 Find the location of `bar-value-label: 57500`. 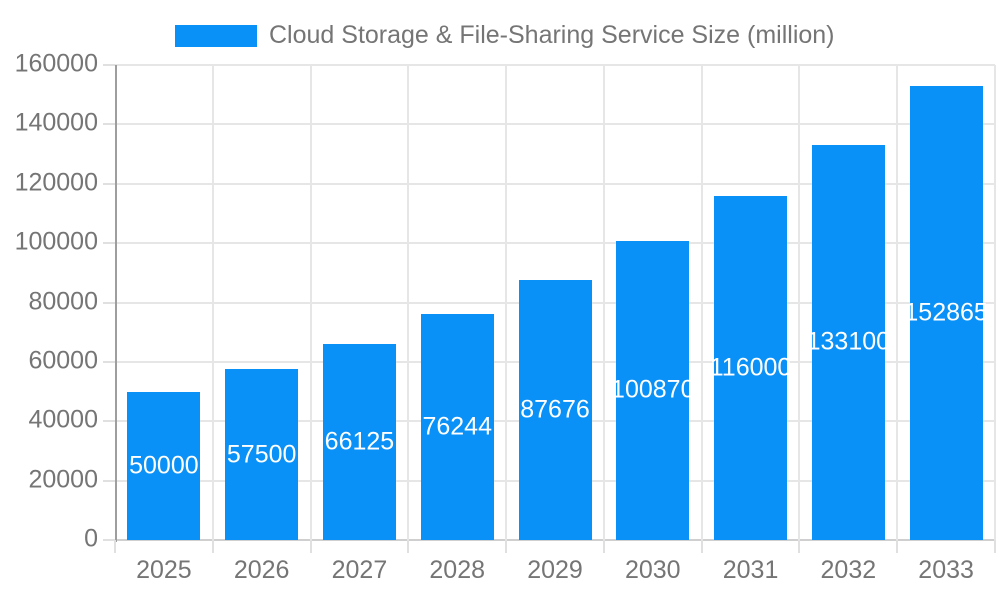

bar-value-label: 57500 is located at coordinates (261, 454).